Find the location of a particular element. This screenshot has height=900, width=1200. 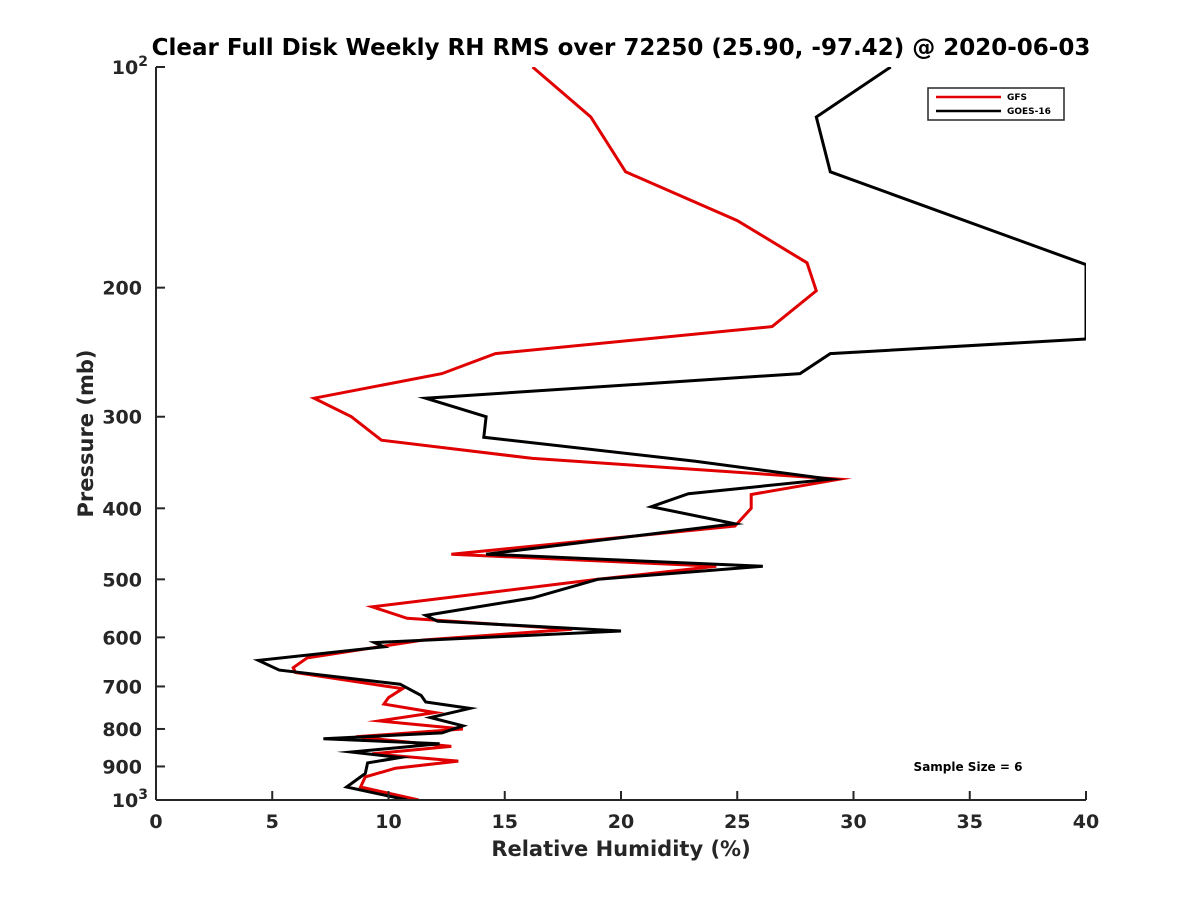

y-tick-label: 700 is located at coordinates (122, 687).